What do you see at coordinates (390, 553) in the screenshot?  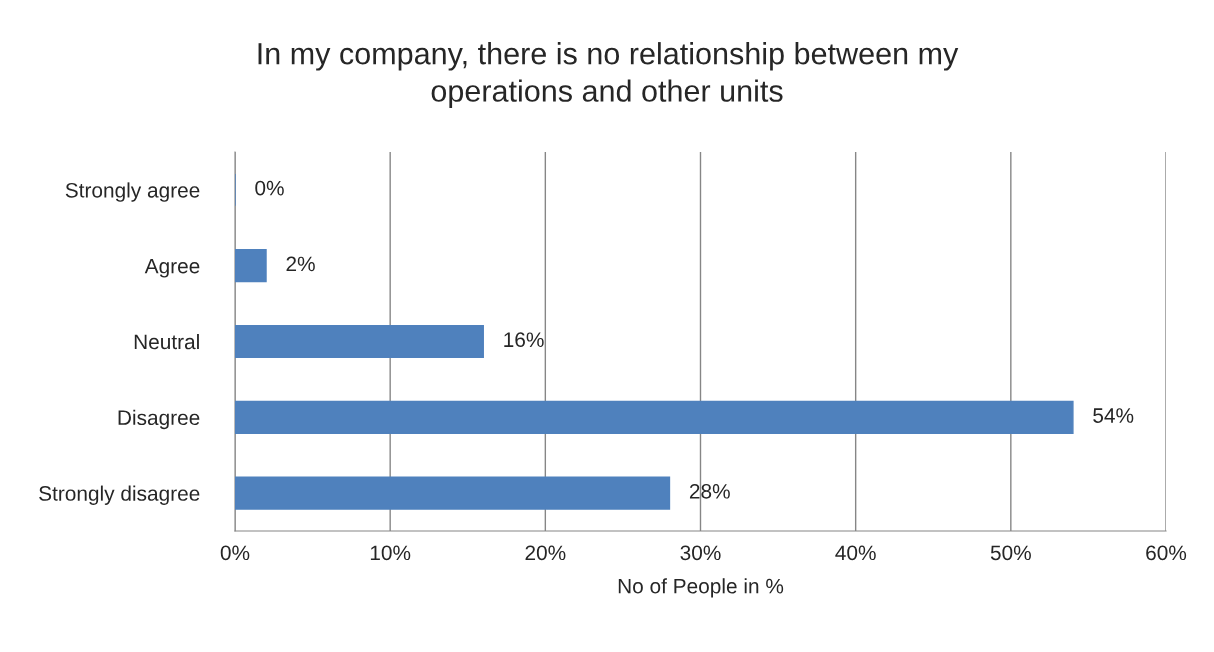 I see `x-tick-label: 10%` at bounding box center [390, 553].